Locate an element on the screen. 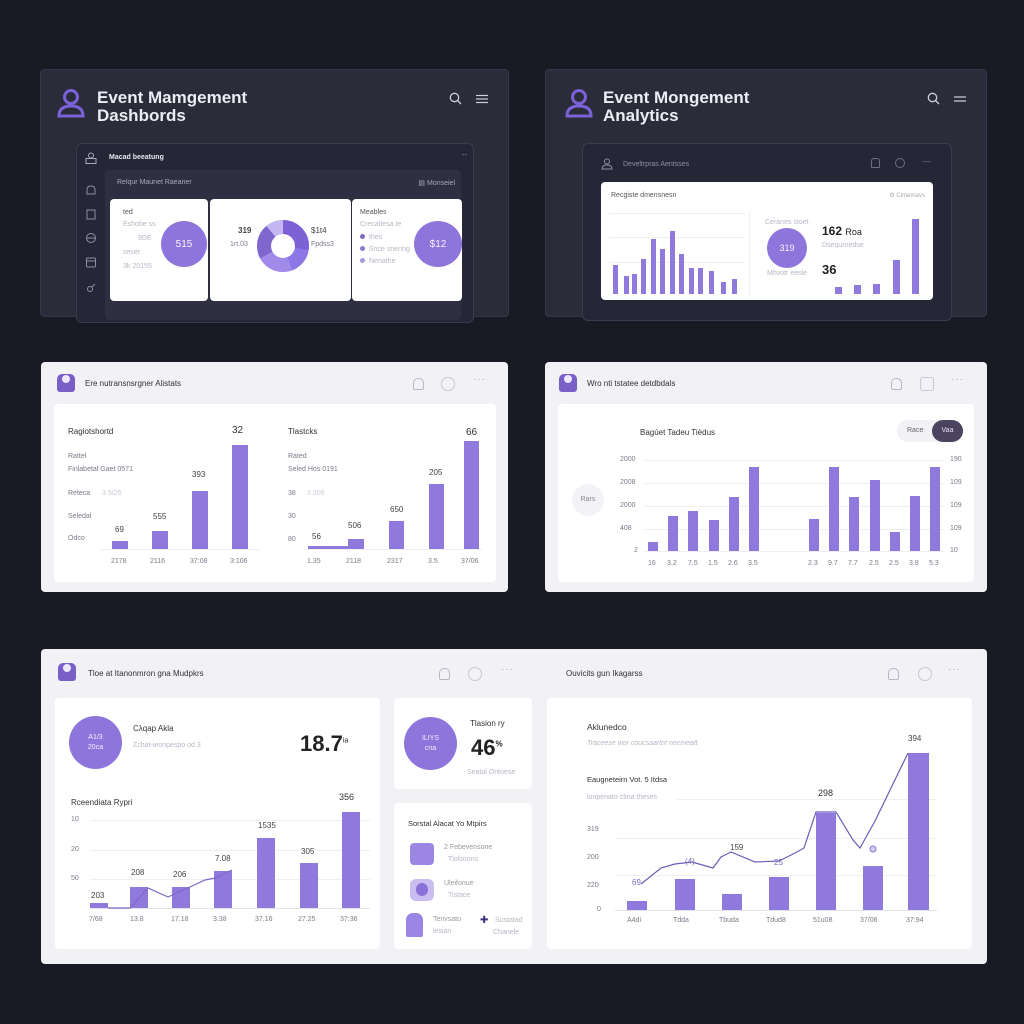  row-inline: 3 5/26 is located at coordinates (112, 493).